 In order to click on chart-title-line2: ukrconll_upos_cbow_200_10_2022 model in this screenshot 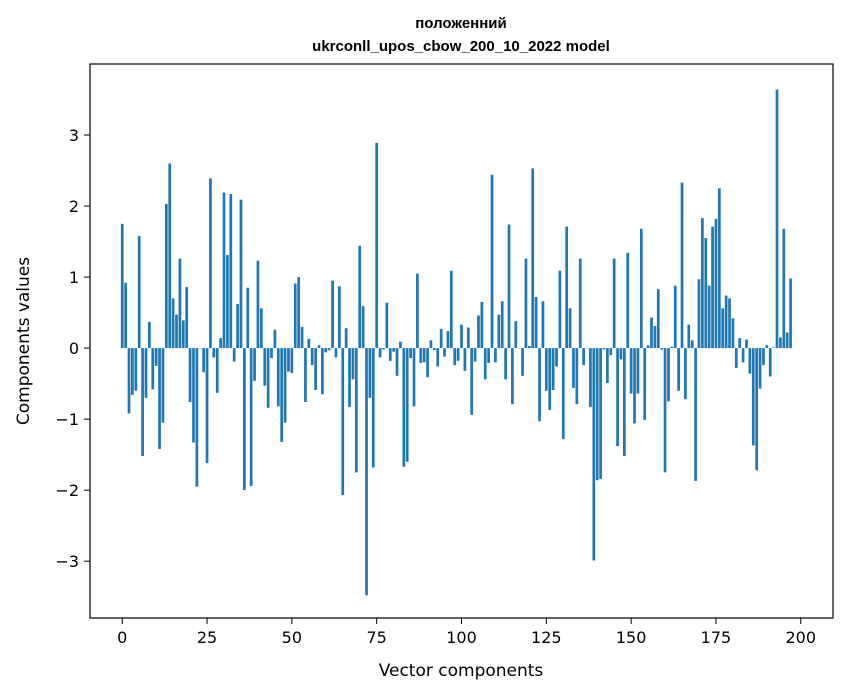, I will do `click(461, 46)`.